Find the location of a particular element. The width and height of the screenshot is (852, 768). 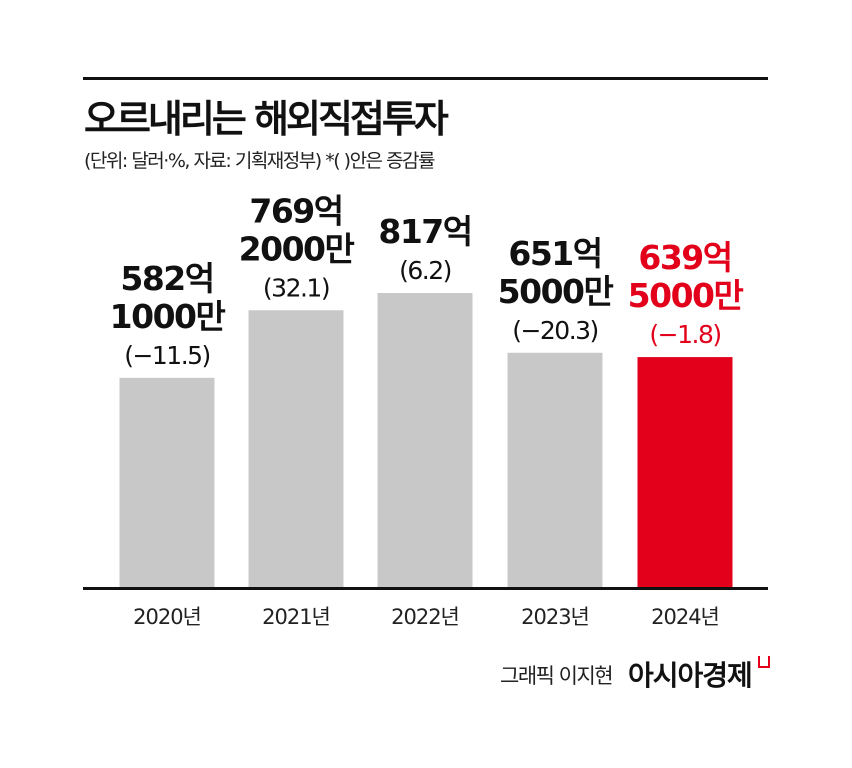

x-tick-label: 2020년 is located at coordinates (167, 617).